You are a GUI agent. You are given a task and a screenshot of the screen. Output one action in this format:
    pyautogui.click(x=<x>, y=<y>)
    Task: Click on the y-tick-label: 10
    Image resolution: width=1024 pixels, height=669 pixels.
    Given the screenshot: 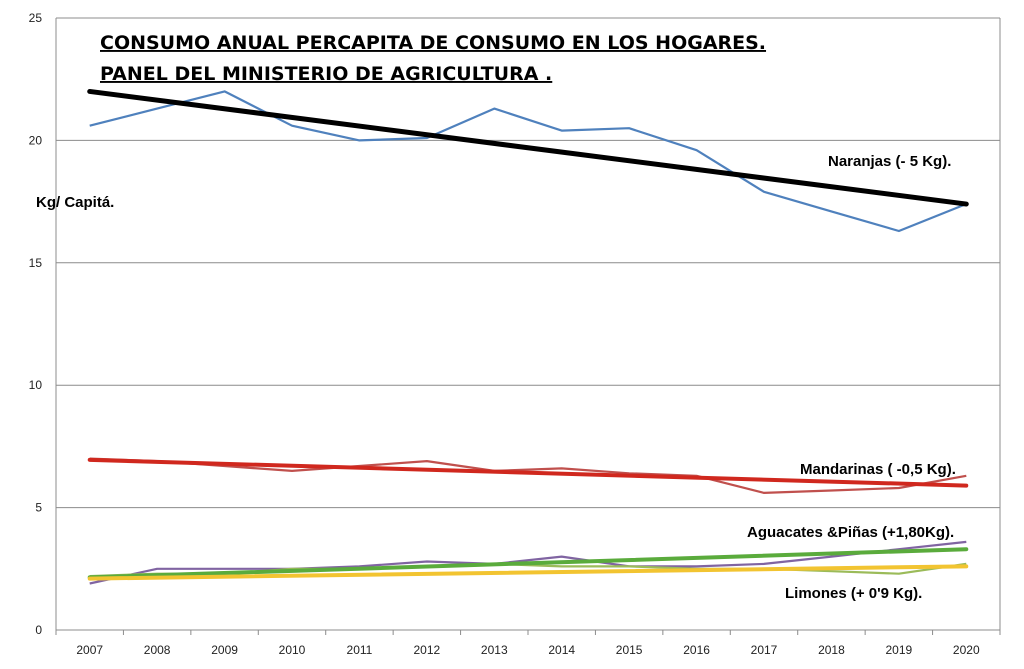 What is the action you would take?
    pyautogui.click(x=36, y=385)
    